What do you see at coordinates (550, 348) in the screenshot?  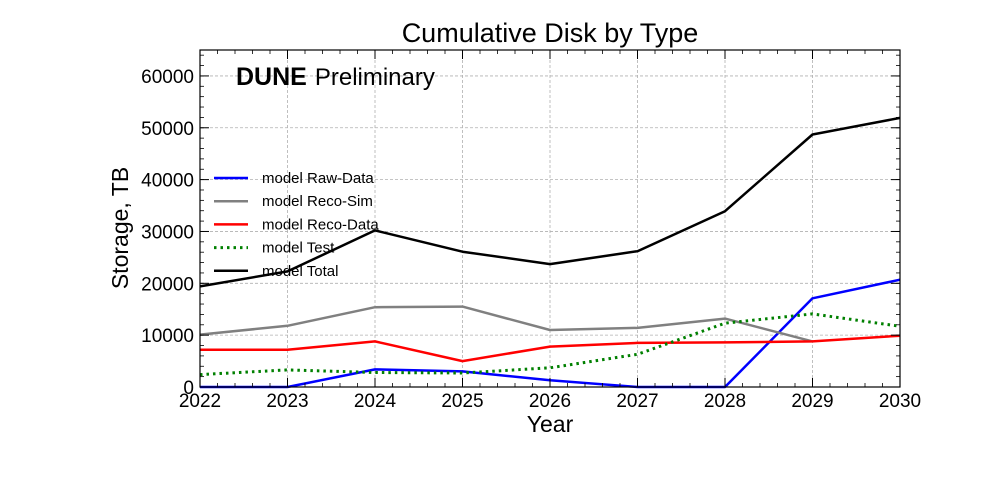 I see `series-line-model-reco-data` at bounding box center [550, 348].